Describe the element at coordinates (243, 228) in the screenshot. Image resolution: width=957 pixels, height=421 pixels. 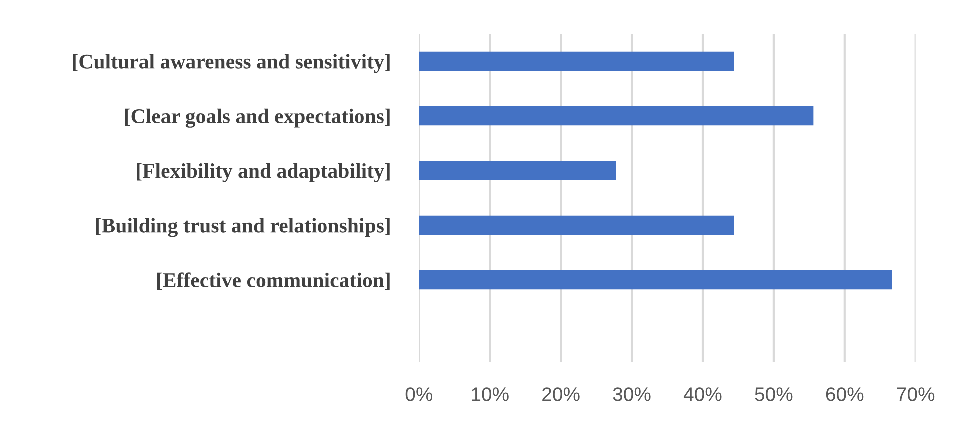
I see `y-tick-label: [Building trust and relationships]` at that location.